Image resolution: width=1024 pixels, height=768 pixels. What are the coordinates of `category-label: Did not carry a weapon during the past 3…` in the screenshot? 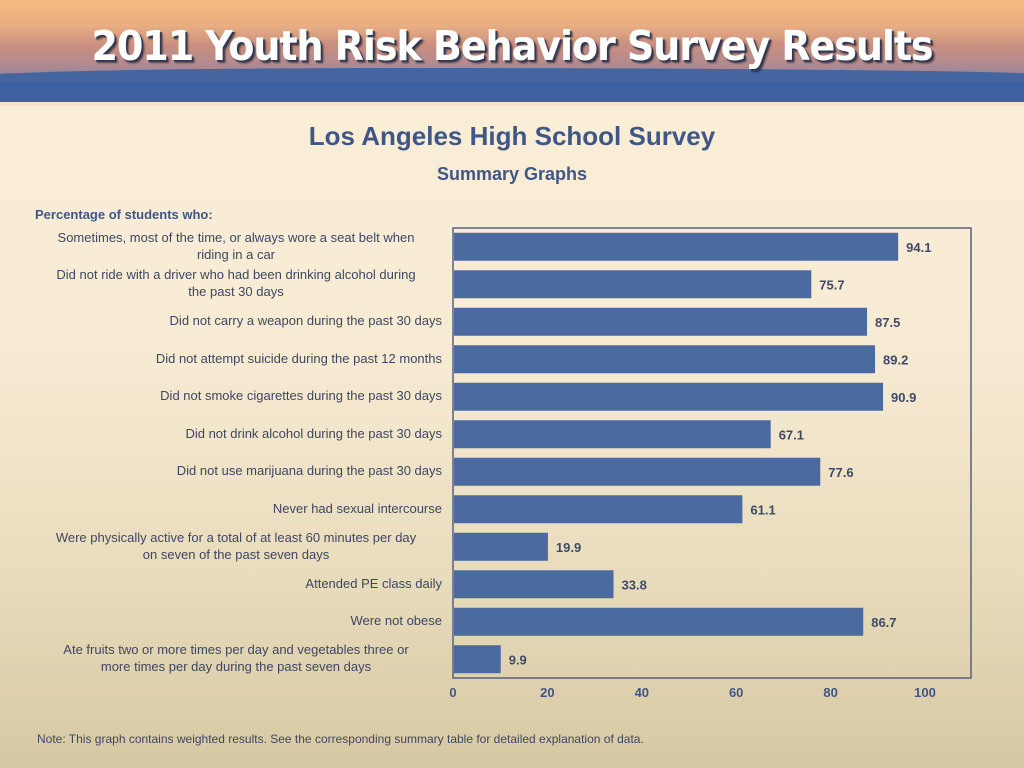 It's located at (236, 320).